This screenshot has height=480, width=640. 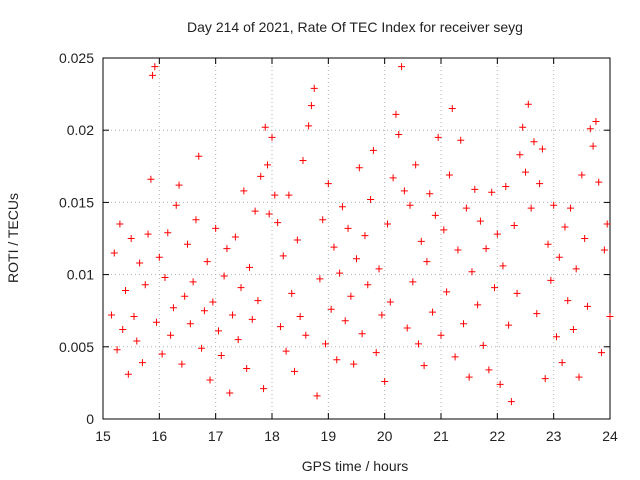 What do you see at coordinates (80, 130) in the screenshot?
I see `y-tick-label: 0.02` at bounding box center [80, 130].